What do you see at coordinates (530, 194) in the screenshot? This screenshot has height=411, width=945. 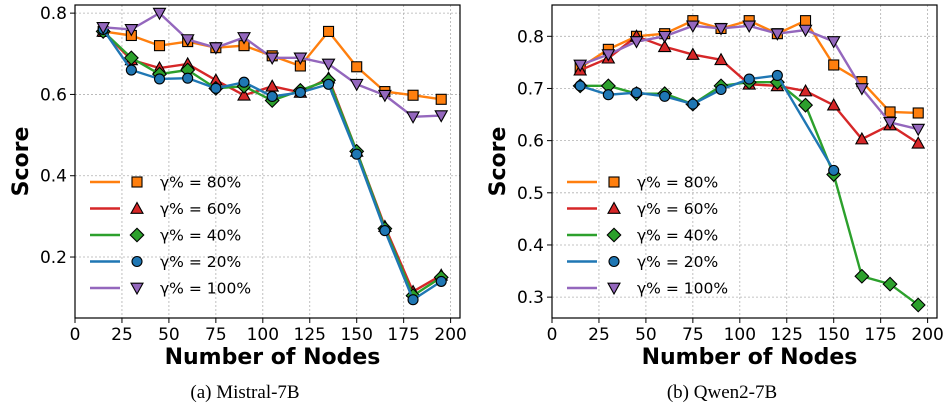 I see `y-tick-label: 0.5` at bounding box center [530, 194].